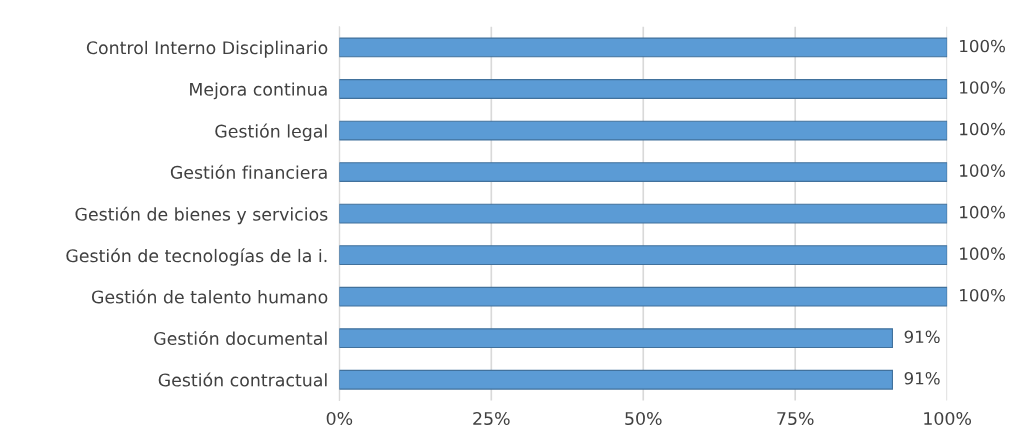 This screenshot has height=445, width=1013. What do you see at coordinates (491, 418) in the screenshot?
I see `x-tick-label: 25%` at bounding box center [491, 418].